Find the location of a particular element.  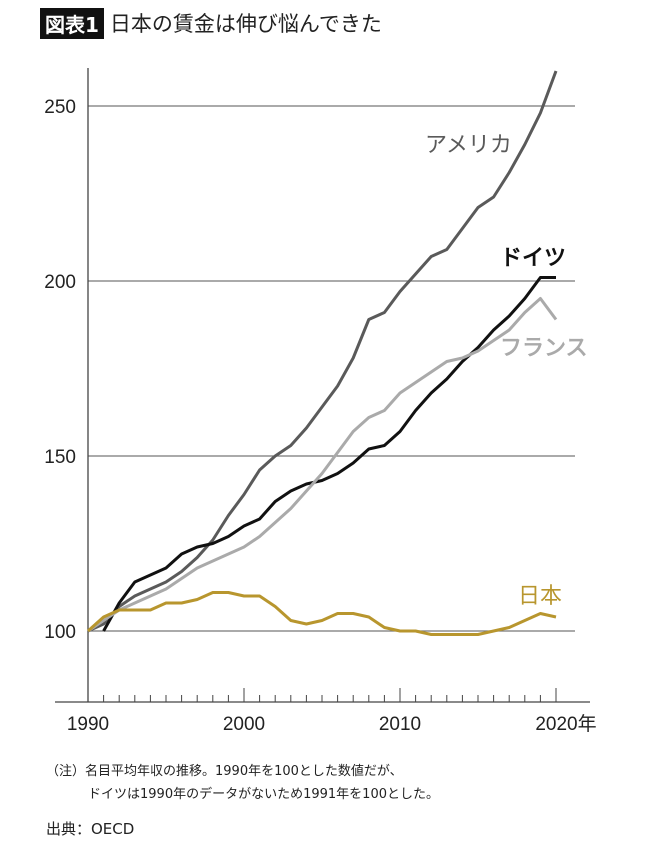

series-label: ドイツ is located at coordinates (533, 258).